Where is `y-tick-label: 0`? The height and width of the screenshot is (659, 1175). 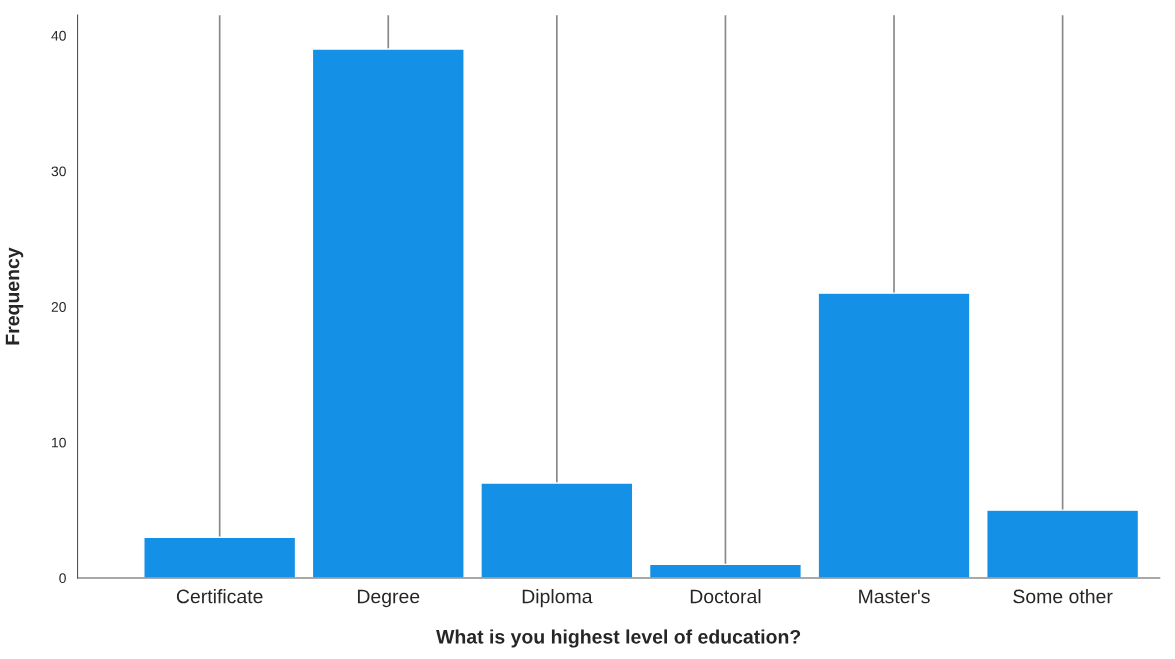
y-tick-label: 0 is located at coordinates (62, 578).